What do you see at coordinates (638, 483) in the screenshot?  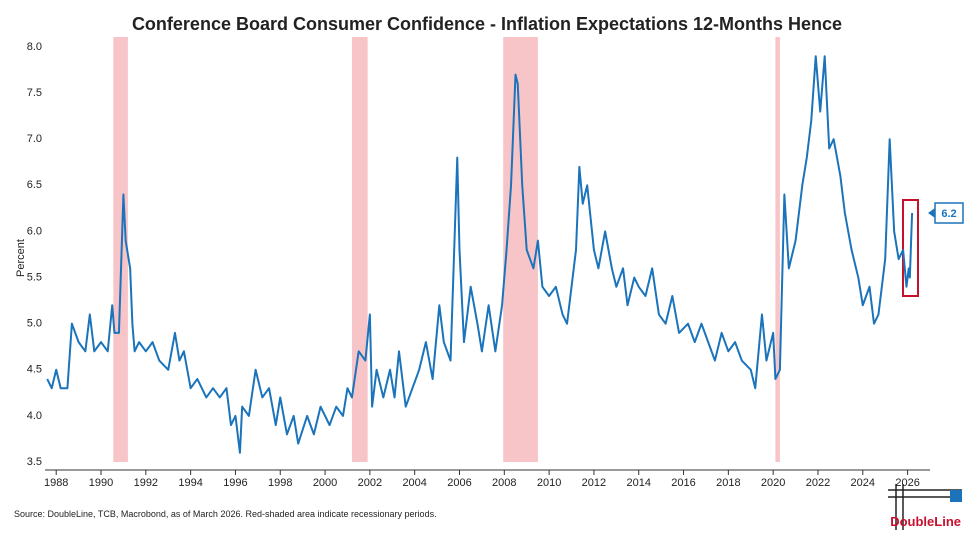 I see `x-tick-label: 2014` at bounding box center [638, 483].